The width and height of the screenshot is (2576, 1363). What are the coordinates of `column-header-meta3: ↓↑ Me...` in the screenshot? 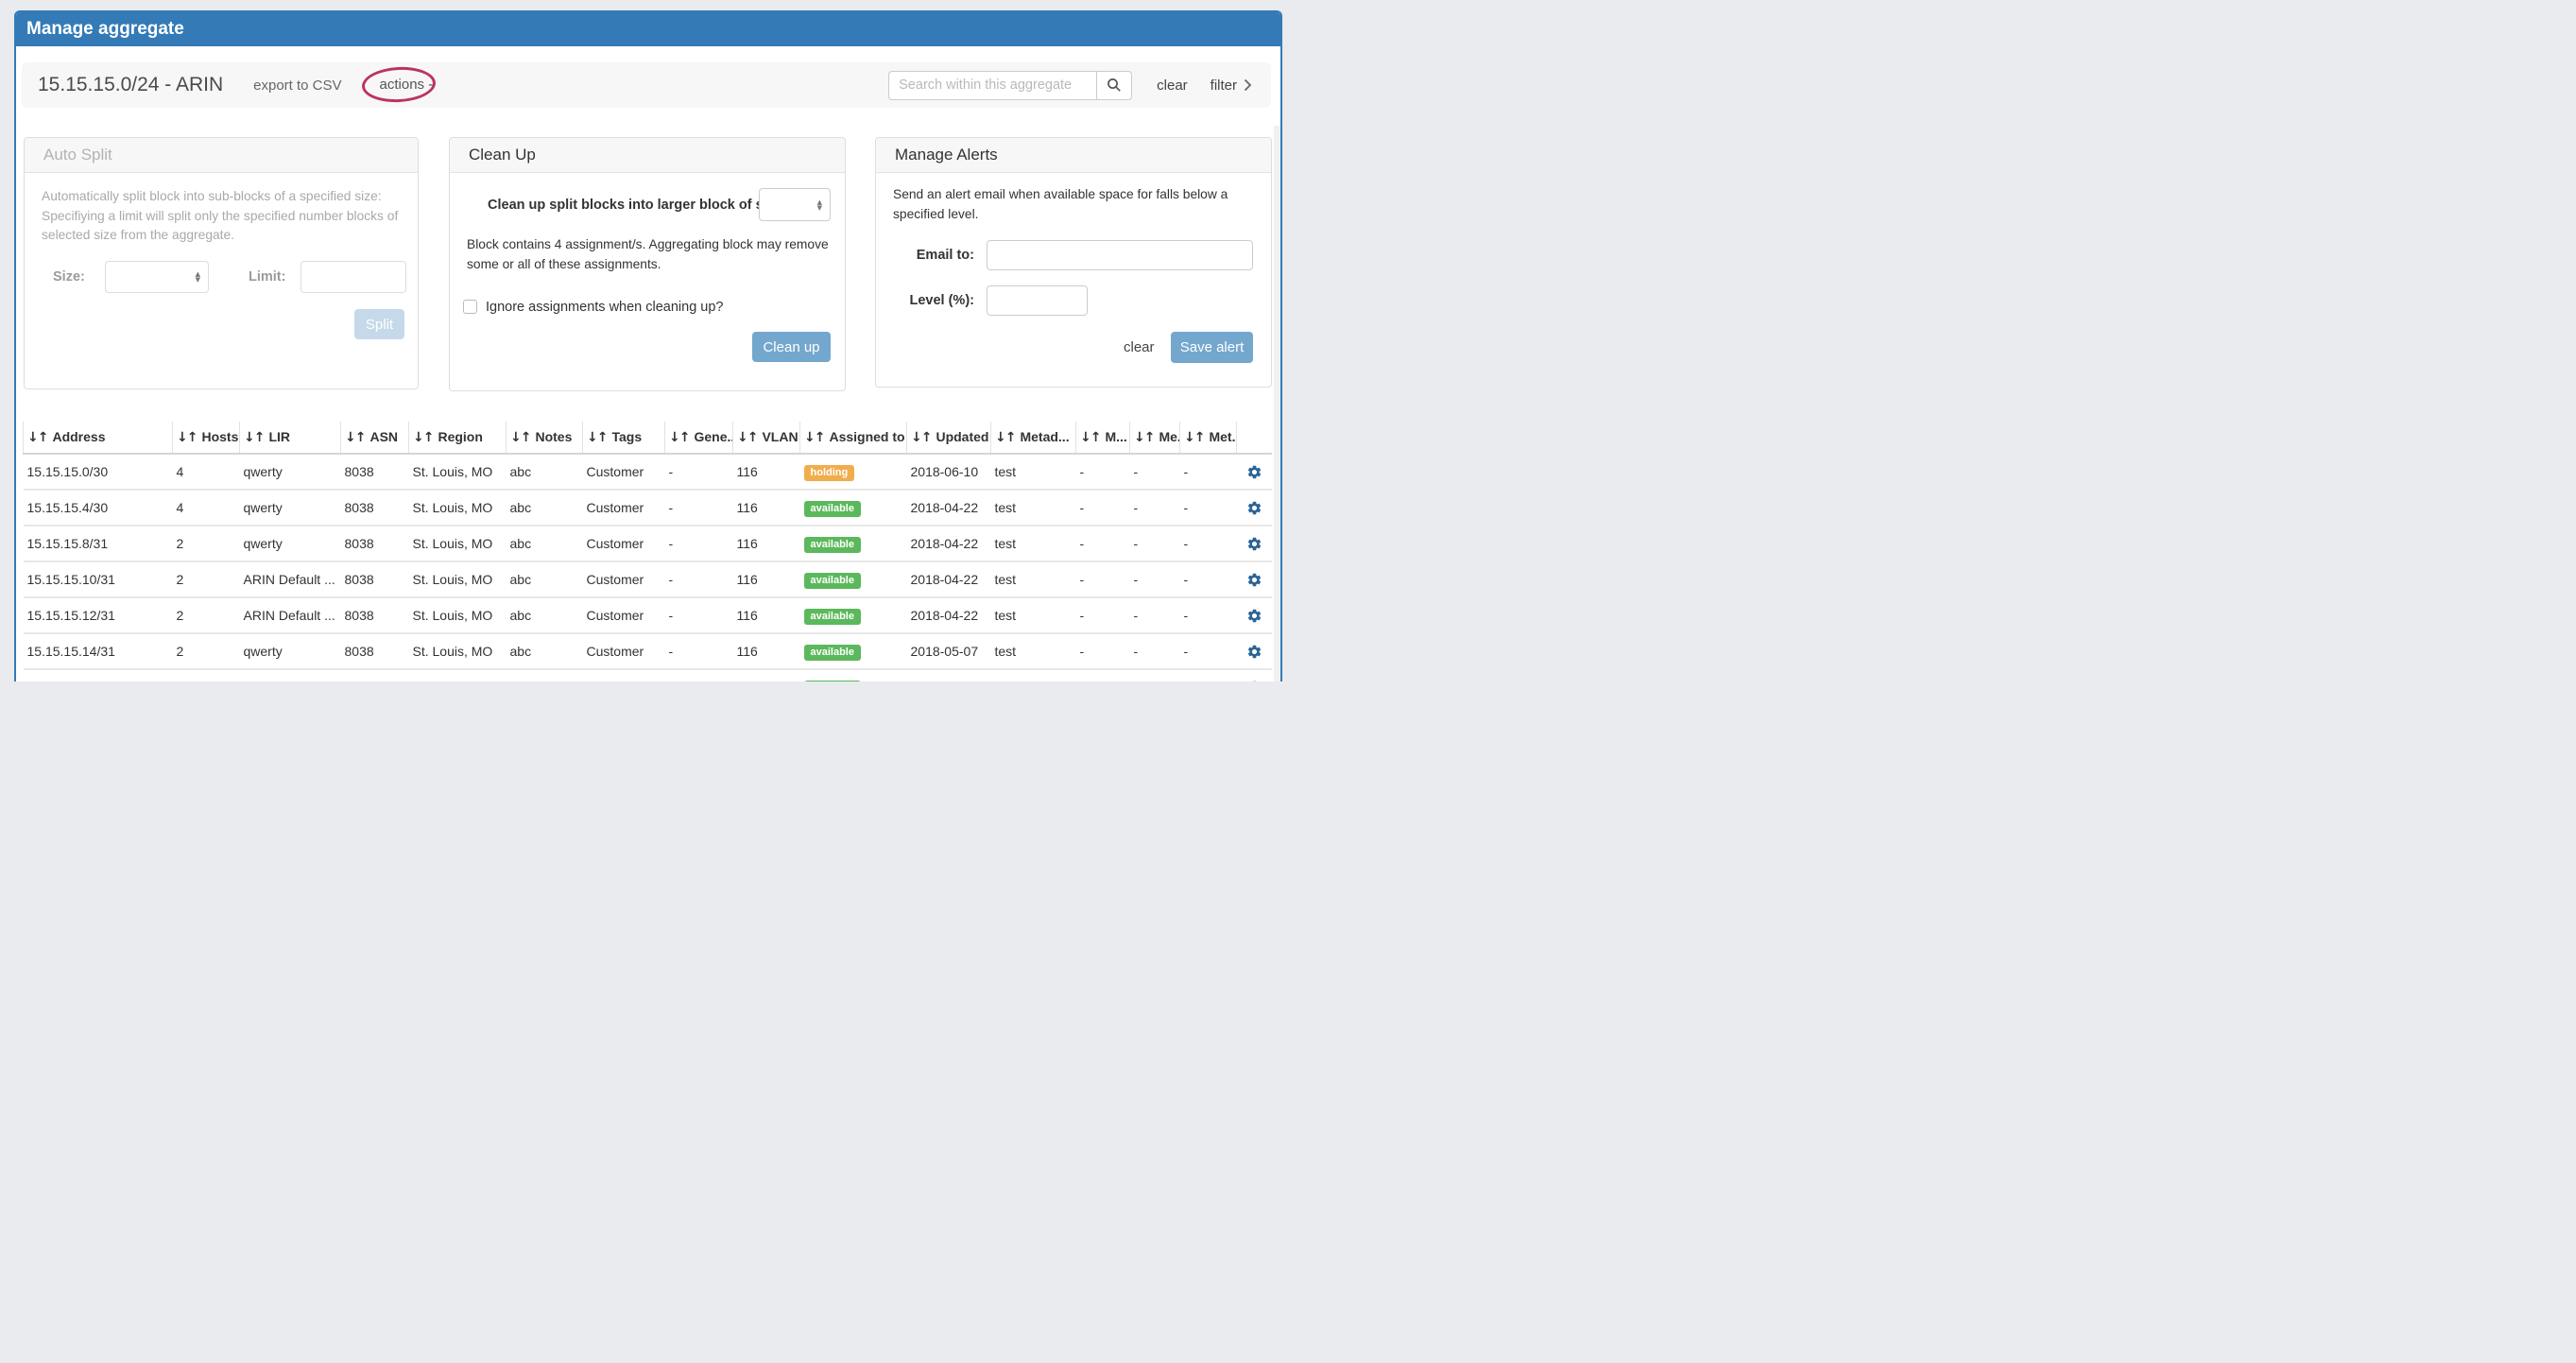 It's located at (1154, 439).